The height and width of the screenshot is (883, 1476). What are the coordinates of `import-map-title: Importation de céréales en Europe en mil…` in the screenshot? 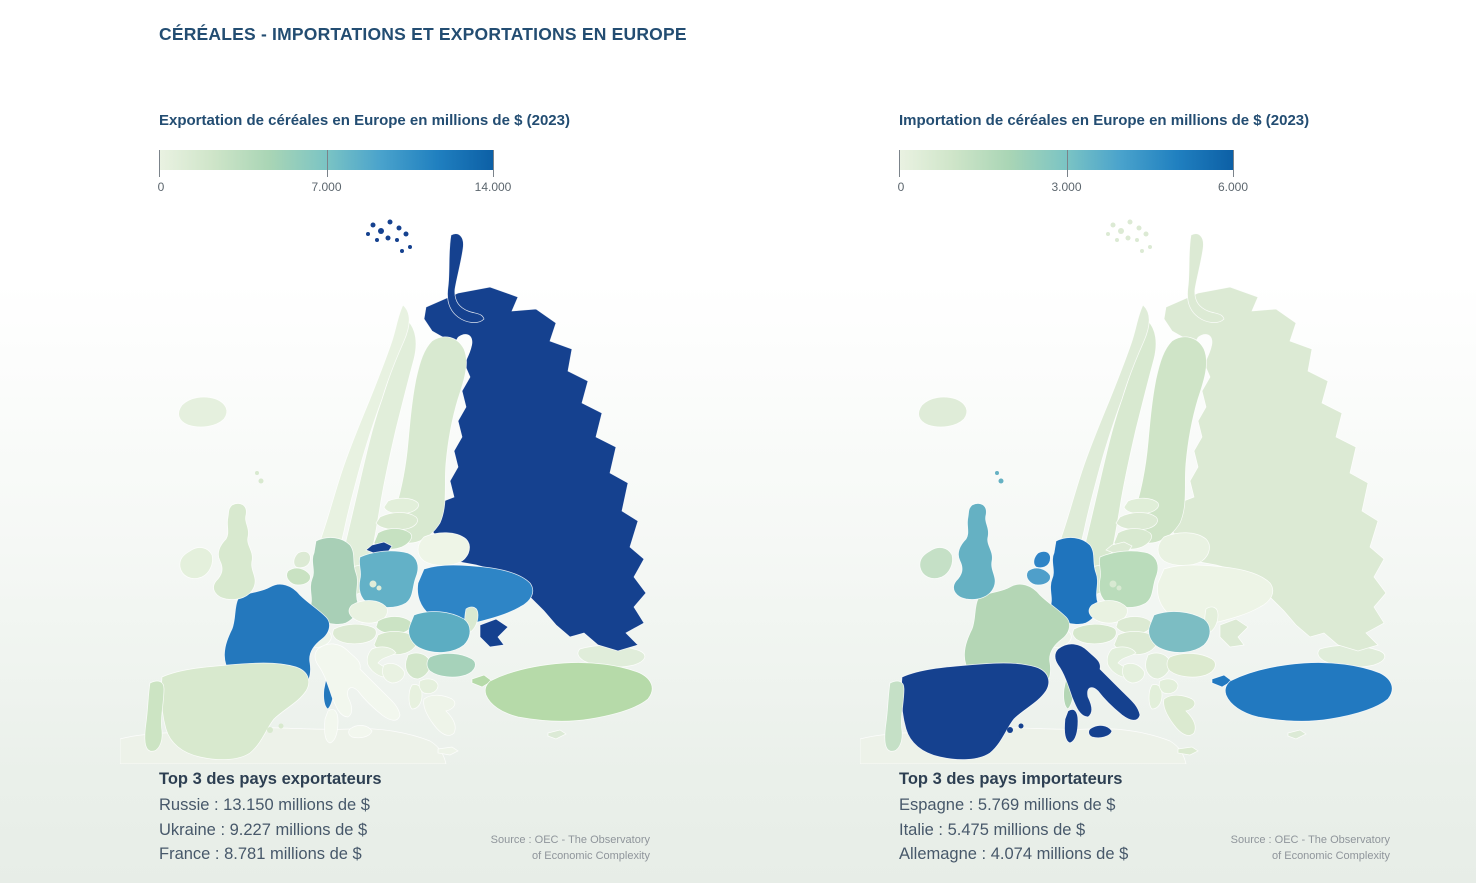 It's located at (1104, 120).